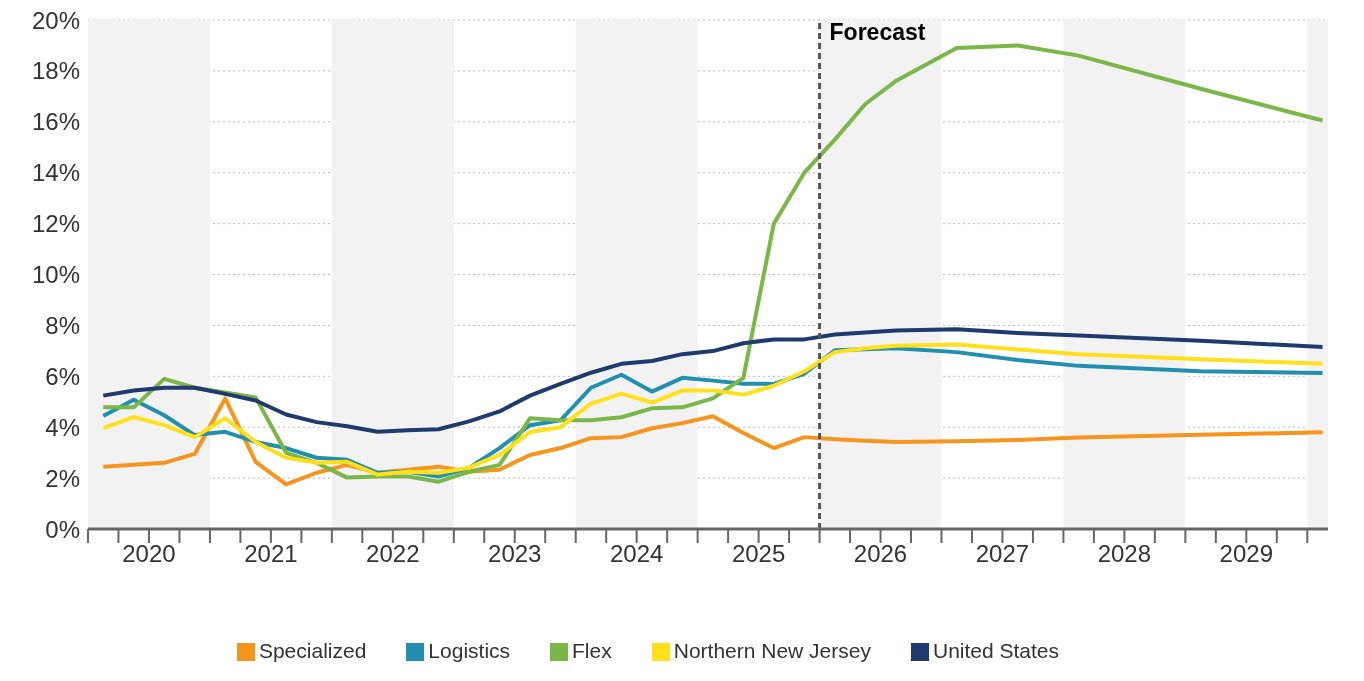  Describe the element at coordinates (62, 376) in the screenshot. I see `y-tick-label: 6%` at that location.